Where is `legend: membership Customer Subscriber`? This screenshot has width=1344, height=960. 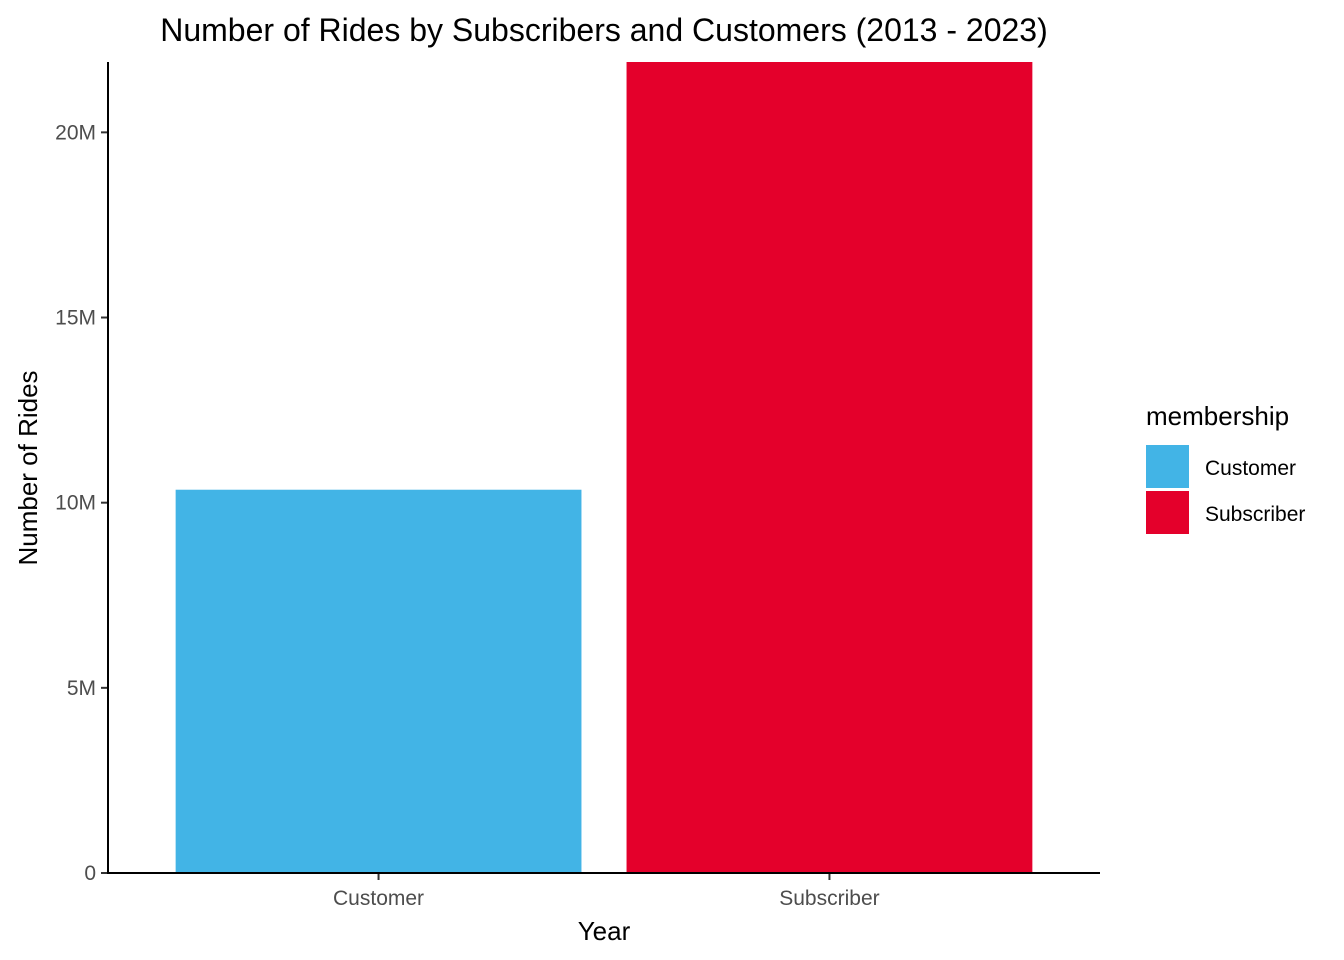
legend: membership Customer Subscriber is located at coordinates (1225, 467).